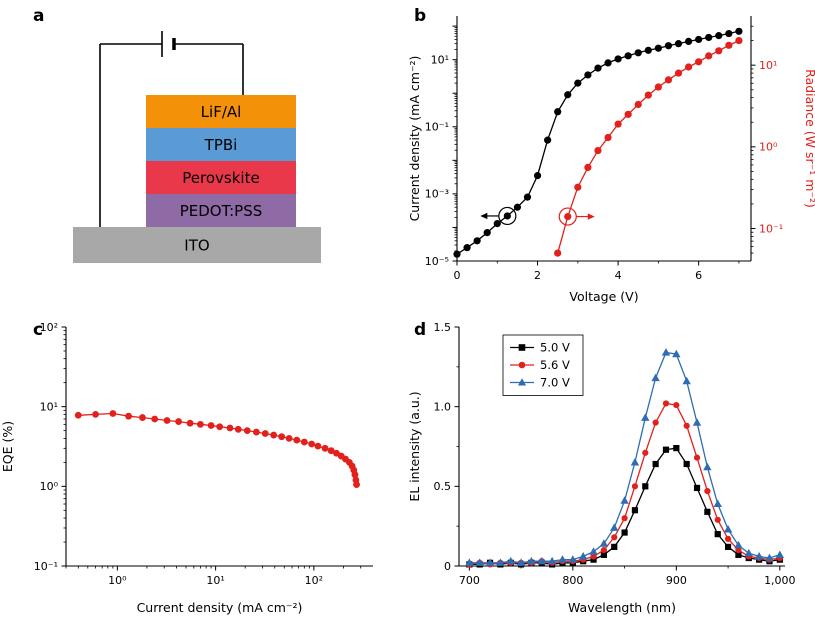 This screenshot has width=815, height=622. Describe the element at coordinates (624, 506) in the screenshot. I see `series-5.0-v` at that location.